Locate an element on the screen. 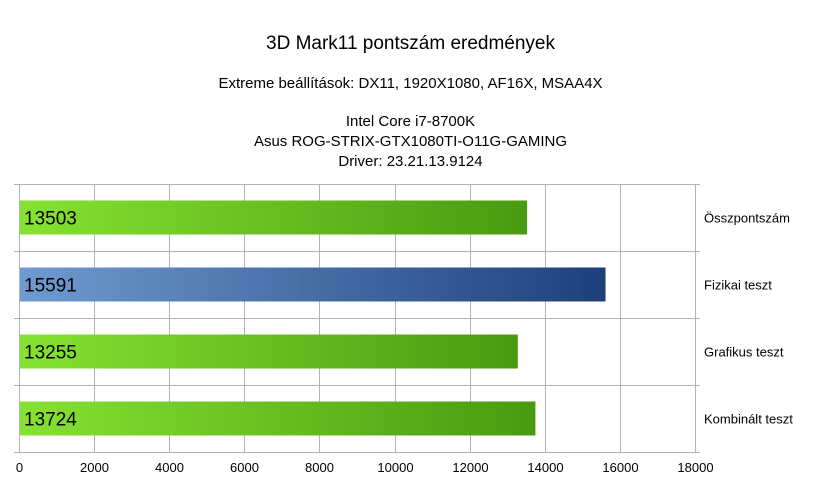 Image resolution: width=821 pixels, height=478 pixels. x-tick-label: 12000 is located at coordinates (470, 467).